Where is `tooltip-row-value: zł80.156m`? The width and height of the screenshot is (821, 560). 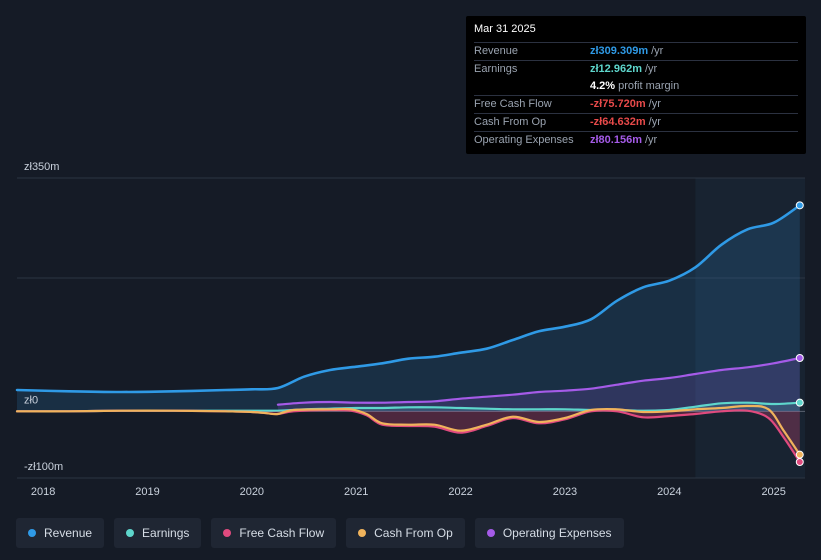 tooltip-row-value: zł80.156m is located at coordinates (616, 140).